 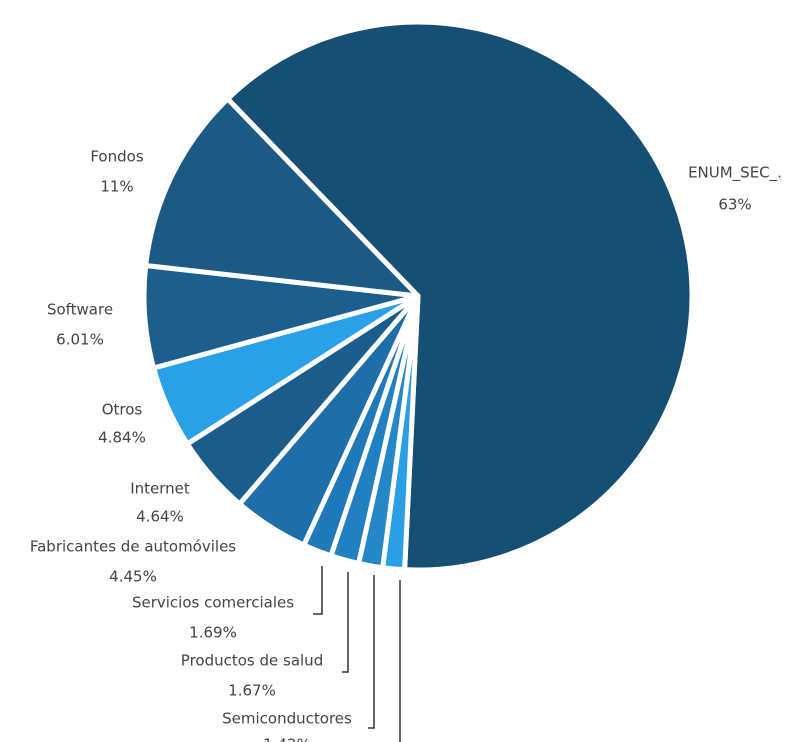 I want to click on pie-slice, so click(x=282, y=197).